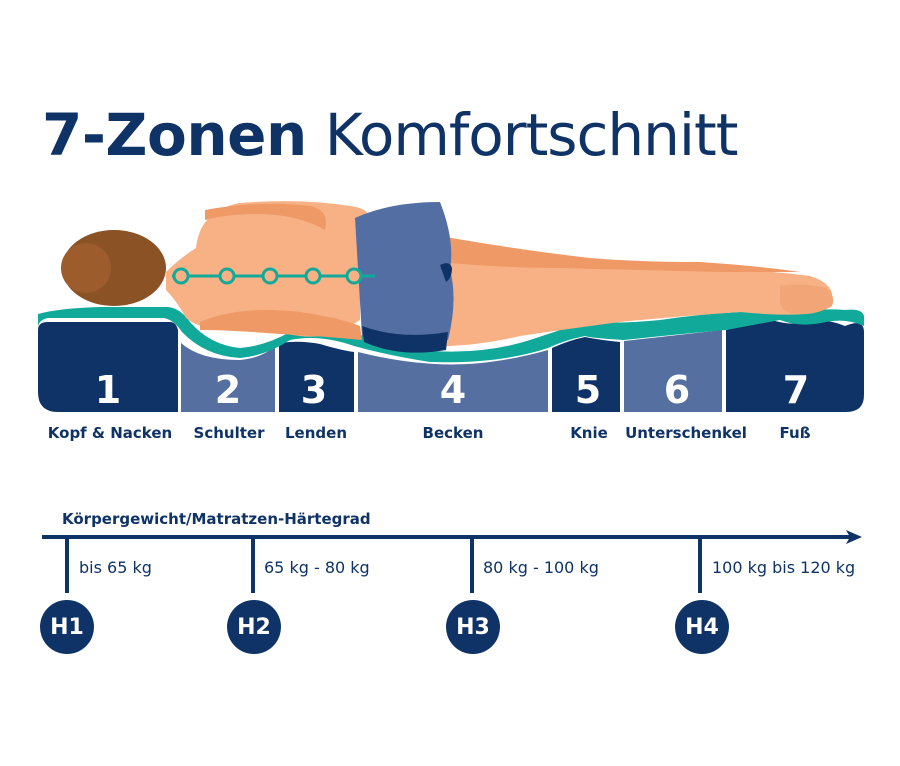 This screenshot has width=900, height=766. Describe the element at coordinates (541, 567) in the screenshot. I see `range-label-h3: 80 kg - 100 kg` at that location.